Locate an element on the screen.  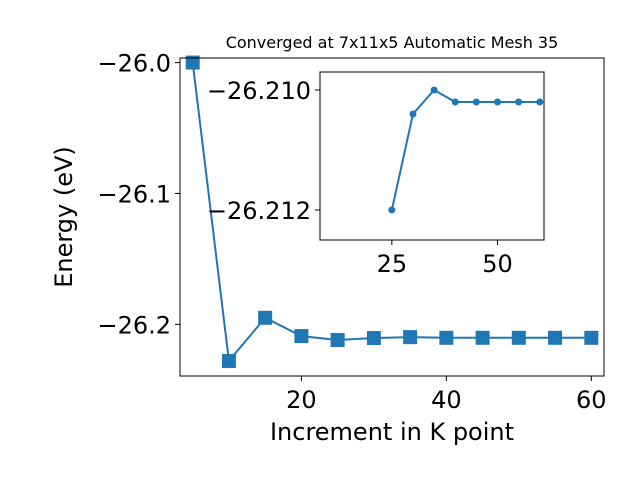
main-x-tick-label: 40 is located at coordinates (446, 400).